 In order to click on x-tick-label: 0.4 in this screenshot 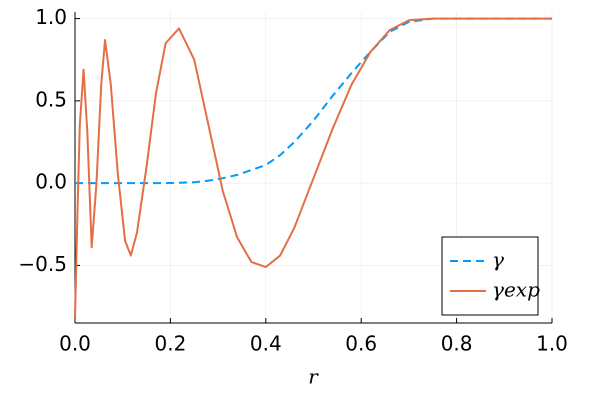, I will do `click(266, 344)`.